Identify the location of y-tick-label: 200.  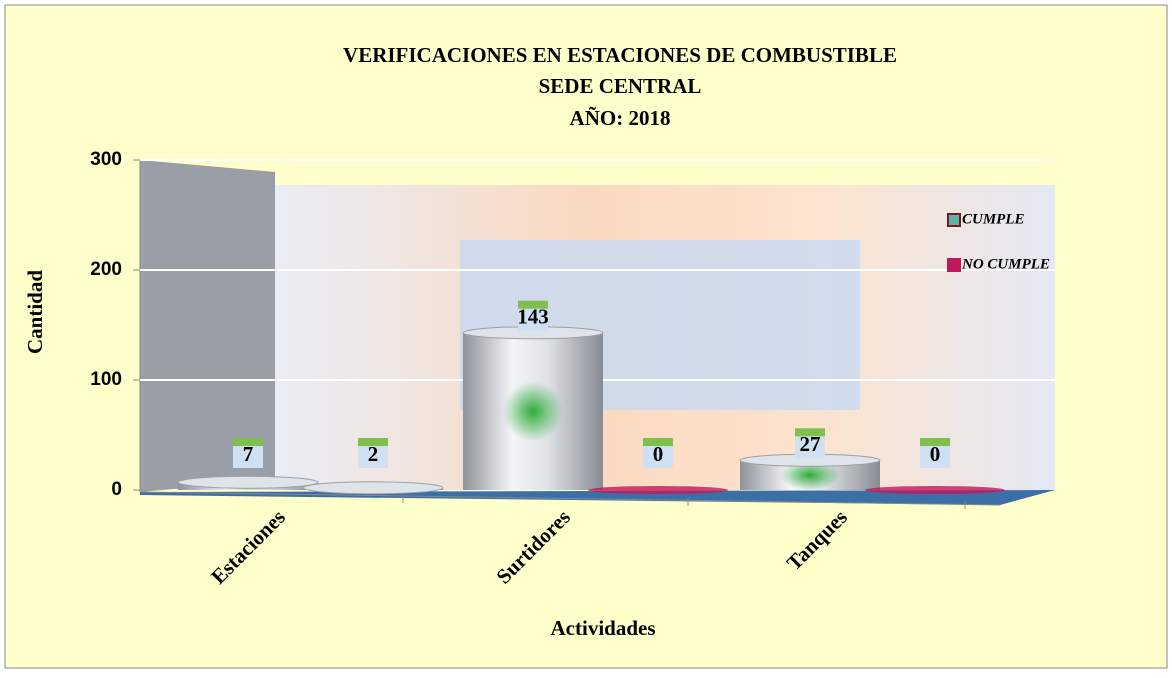
(106, 269).